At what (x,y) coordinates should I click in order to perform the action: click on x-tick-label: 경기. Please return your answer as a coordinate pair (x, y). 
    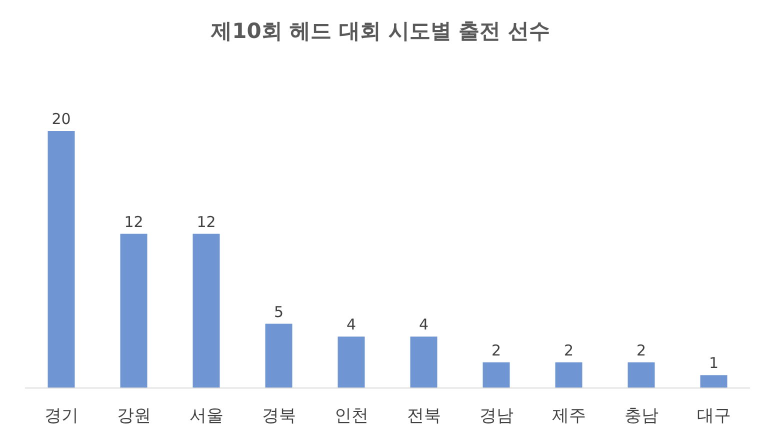
    Looking at the image, I should click on (61, 416).